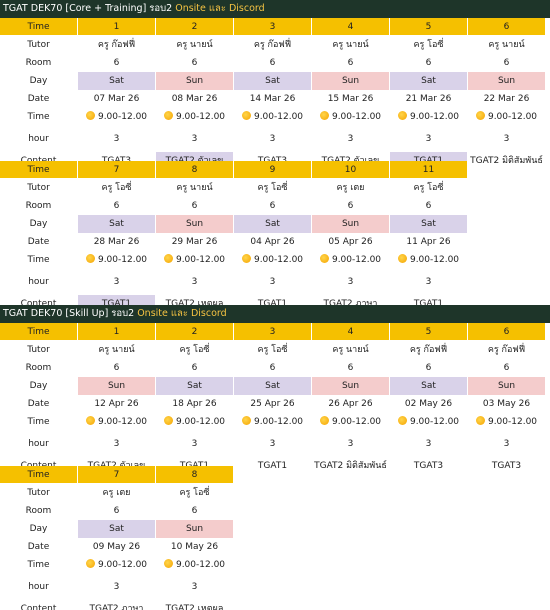 The width and height of the screenshot is (550, 610). I want to click on session-date-cell: 08 Mar 26, so click(195, 99).